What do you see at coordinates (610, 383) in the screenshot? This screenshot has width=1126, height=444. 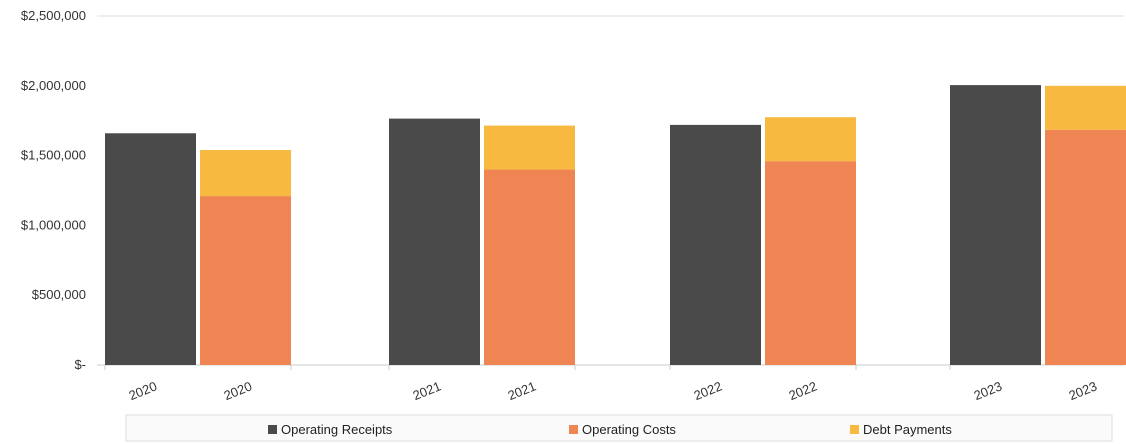 I see `x-axis: 2020 2020 2021 2021 2022 2022 2023 2023` at bounding box center [610, 383].